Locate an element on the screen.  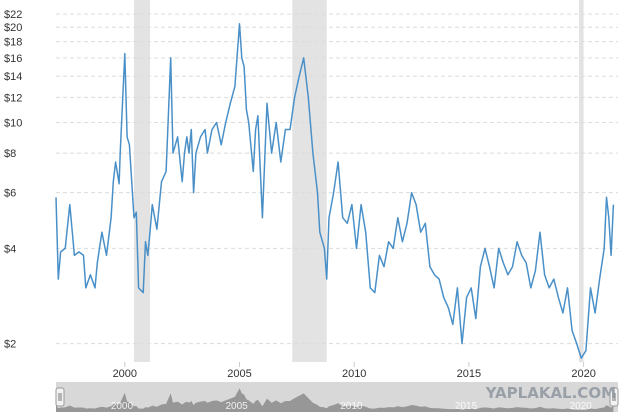
navigator-tick-label: 2020 is located at coordinates (581, 406).